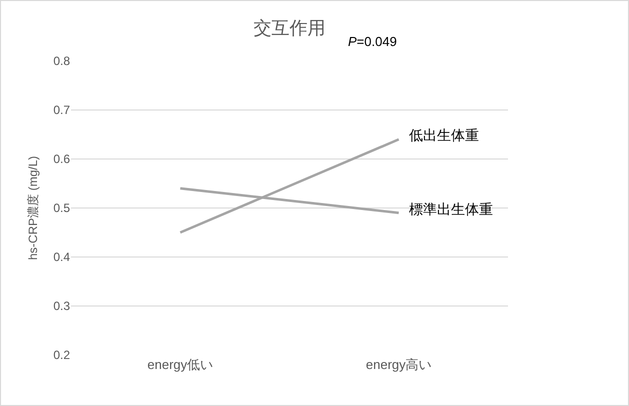  I want to click on y-tick-label: 0.5, so click(61, 208).